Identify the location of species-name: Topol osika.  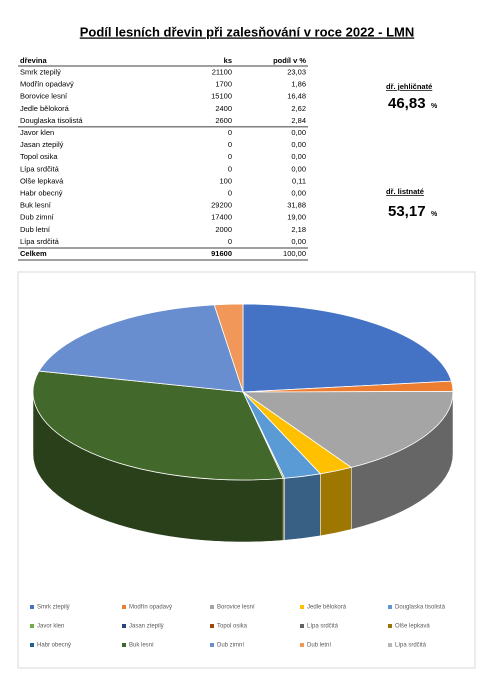
(39, 156).